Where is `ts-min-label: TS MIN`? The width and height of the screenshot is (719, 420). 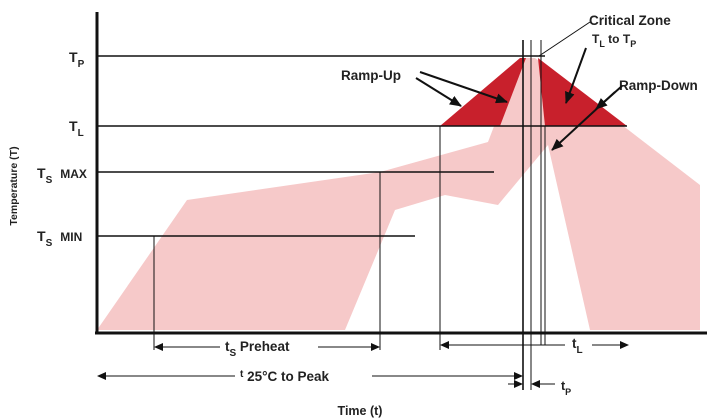
ts-min-label: TS MIN is located at coordinates (59, 238).